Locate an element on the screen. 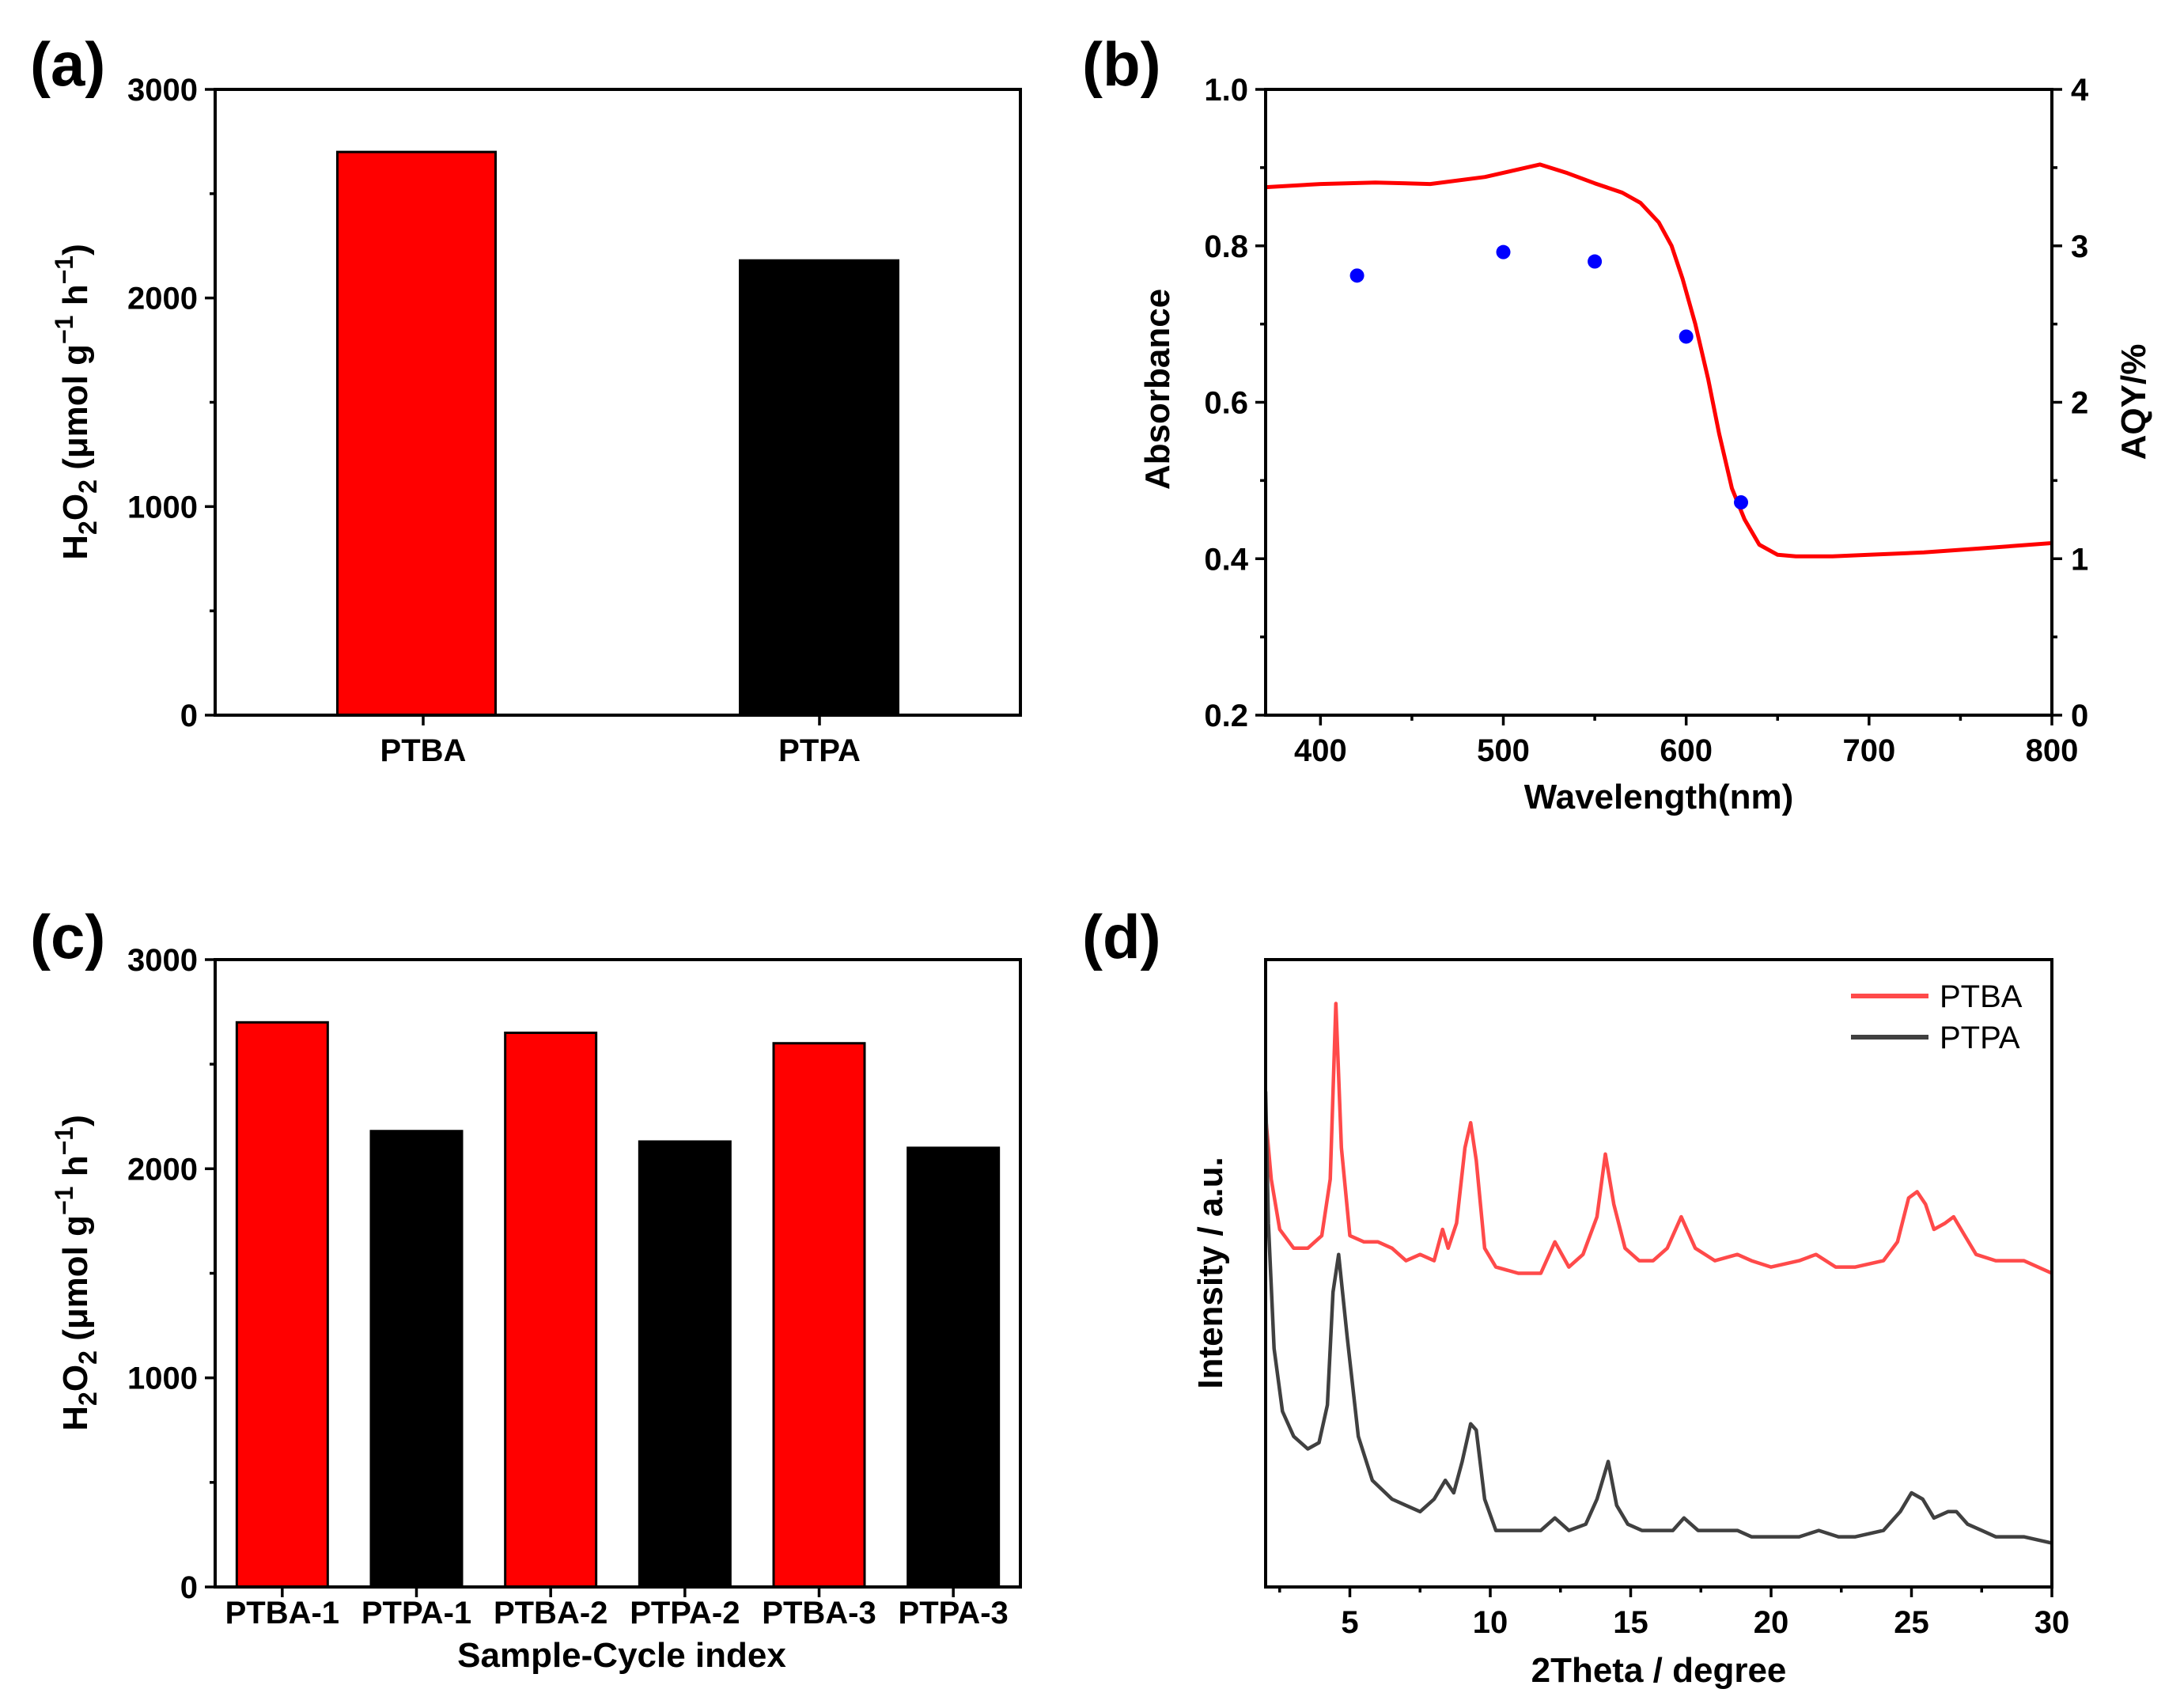  panel-c-bars is located at coordinates (618, 1305).